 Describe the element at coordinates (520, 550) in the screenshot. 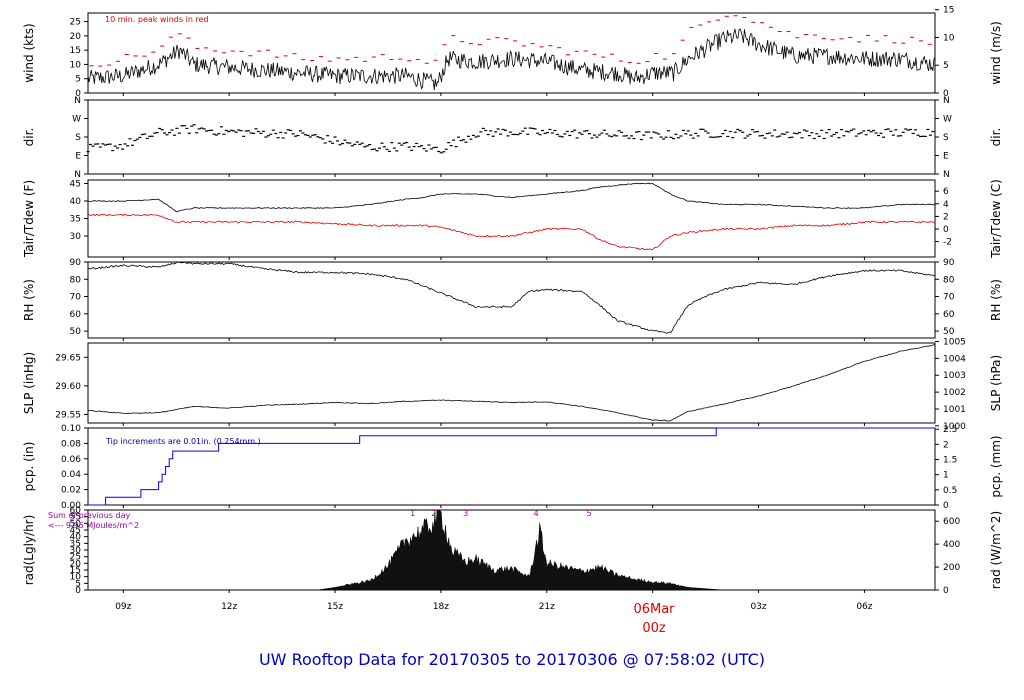

I see `rad-area` at that location.